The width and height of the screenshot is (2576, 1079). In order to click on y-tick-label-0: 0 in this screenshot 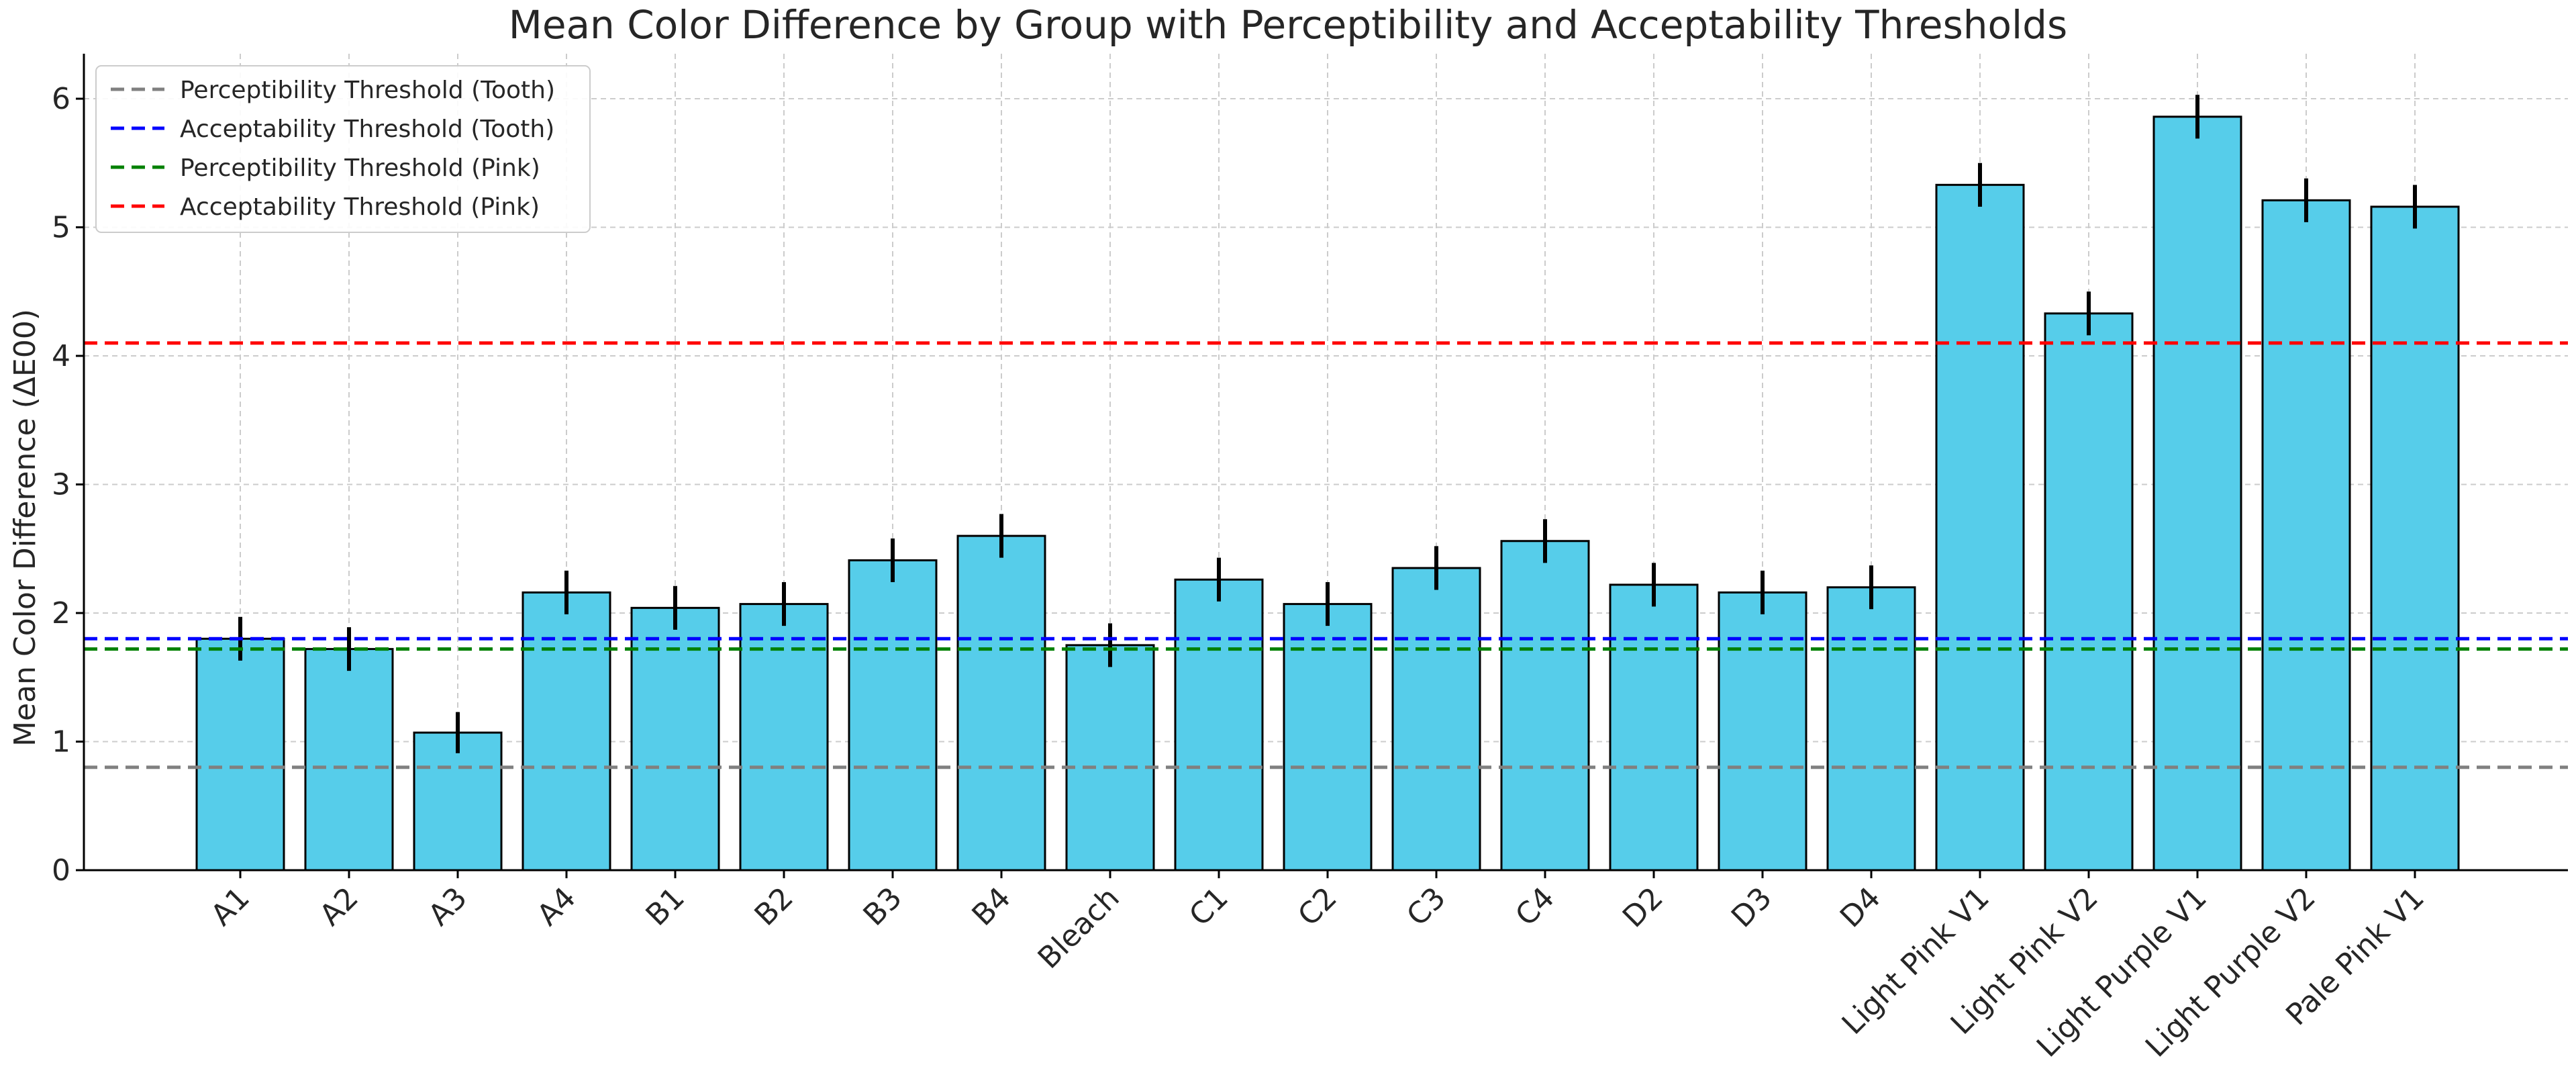, I will do `click(61, 871)`.